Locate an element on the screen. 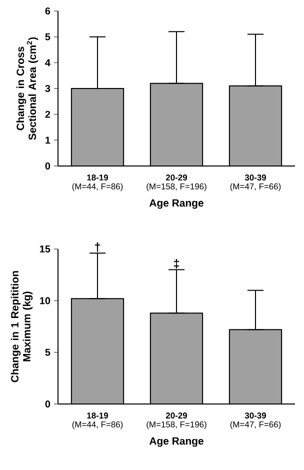 This screenshot has width=304, height=470. y-tick-label: 15 is located at coordinates (45, 249).